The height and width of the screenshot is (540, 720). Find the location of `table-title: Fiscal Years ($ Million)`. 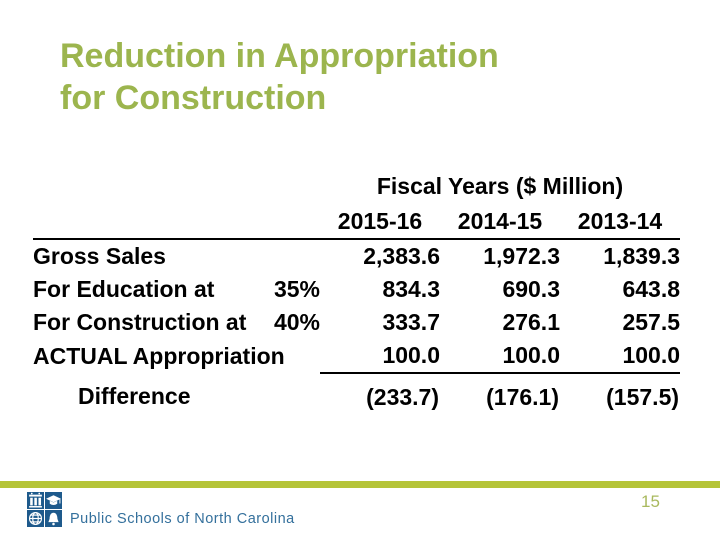

table-title: Fiscal Years ($ Million) is located at coordinates (500, 185).